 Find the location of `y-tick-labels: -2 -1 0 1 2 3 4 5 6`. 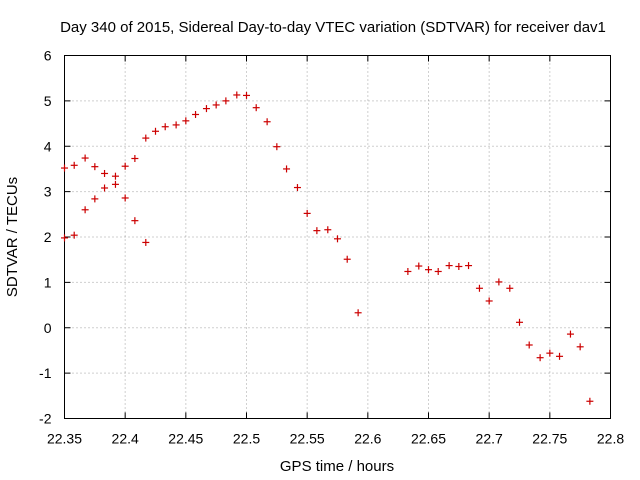

y-tick-labels: -2 -1 0 1 2 3 4 5 6 is located at coordinates (45, 237).